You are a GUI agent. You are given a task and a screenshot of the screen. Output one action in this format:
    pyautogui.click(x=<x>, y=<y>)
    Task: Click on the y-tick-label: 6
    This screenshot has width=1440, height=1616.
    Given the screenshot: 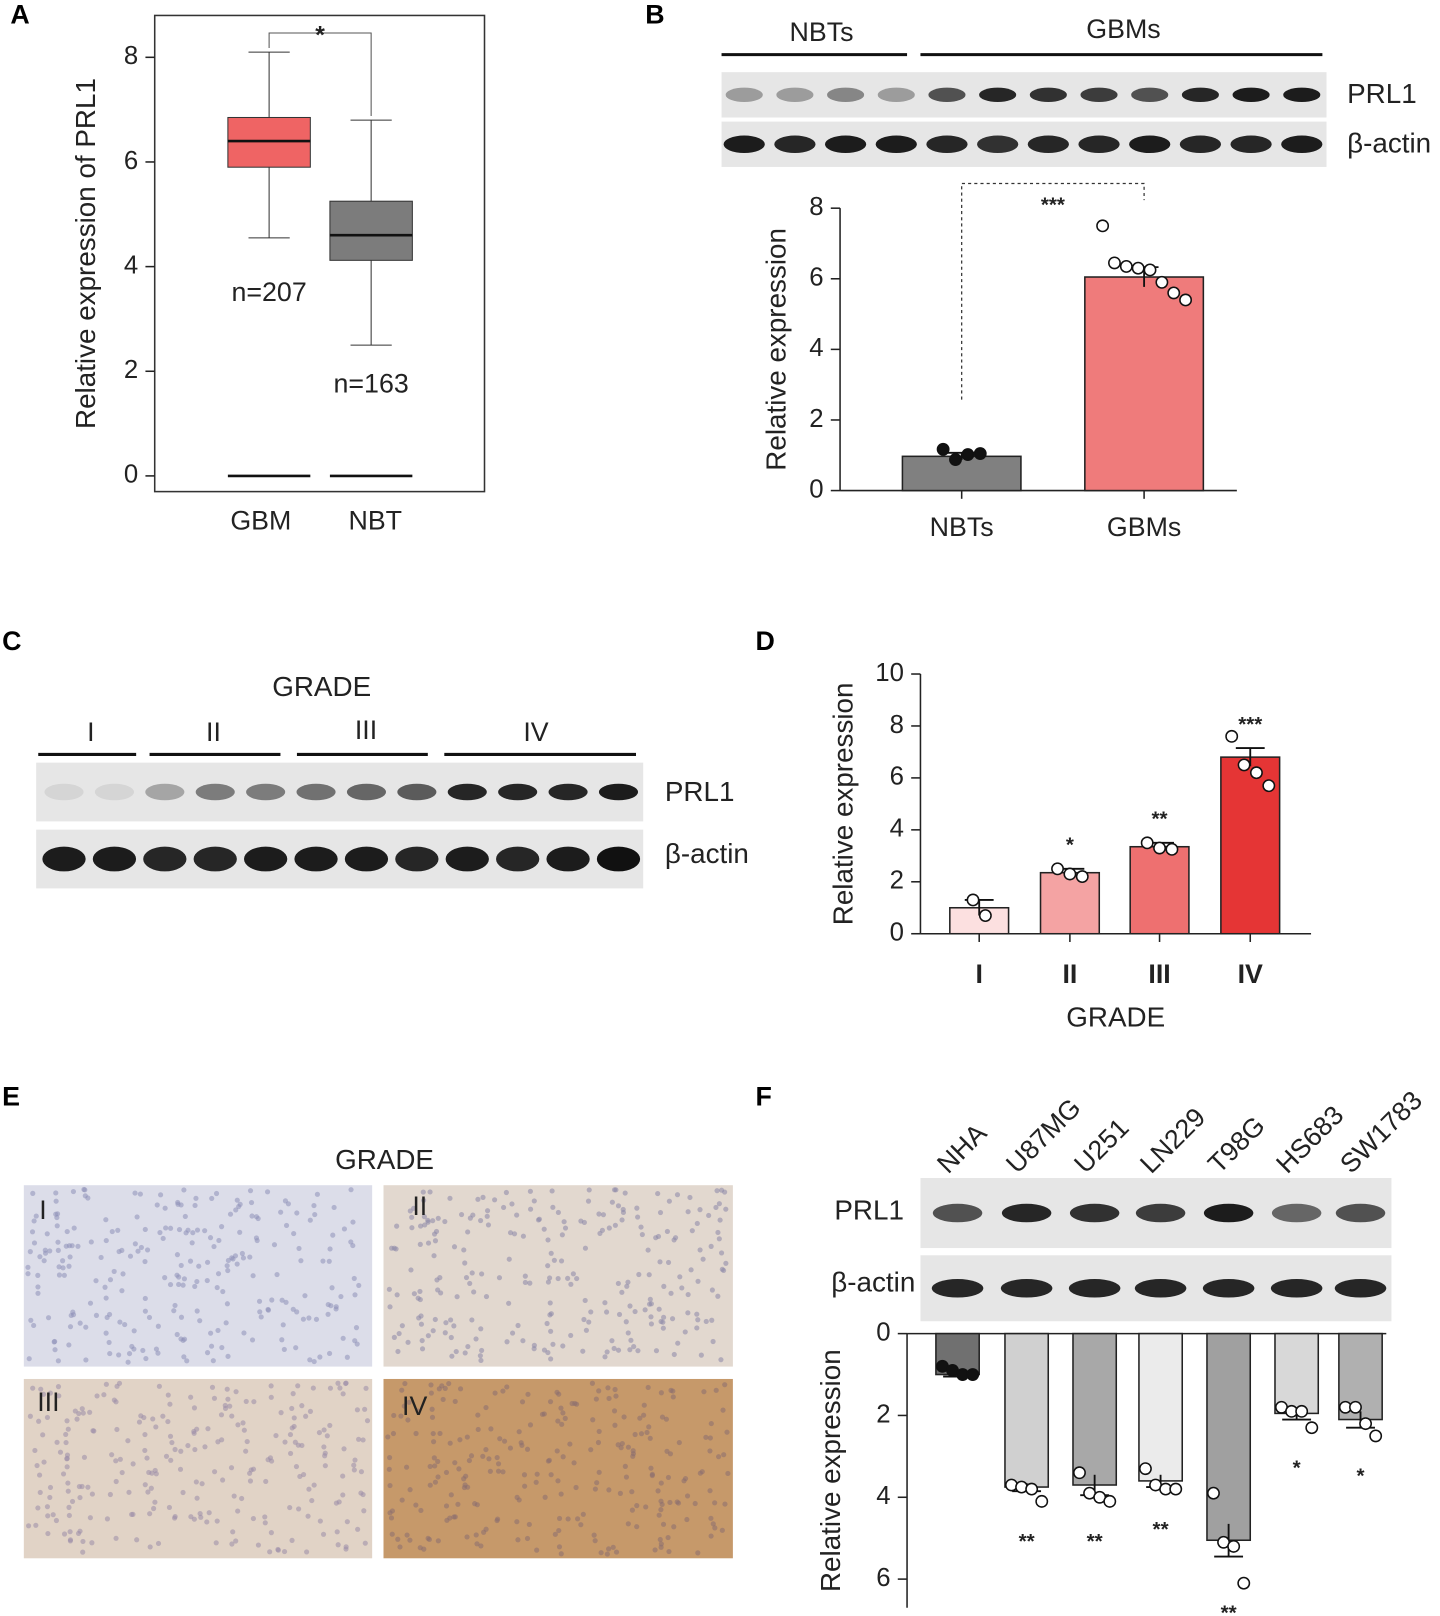 What is the action you would take?
    pyautogui.click(x=131, y=161)
    